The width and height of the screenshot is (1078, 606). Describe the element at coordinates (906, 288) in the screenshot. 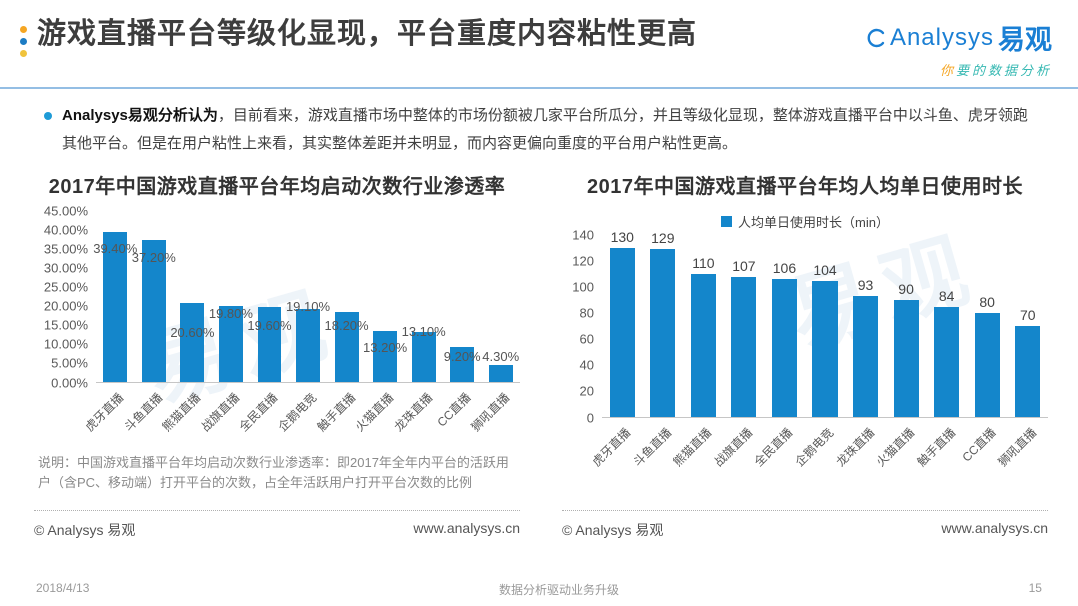

I see `data-label: 90` at that location.